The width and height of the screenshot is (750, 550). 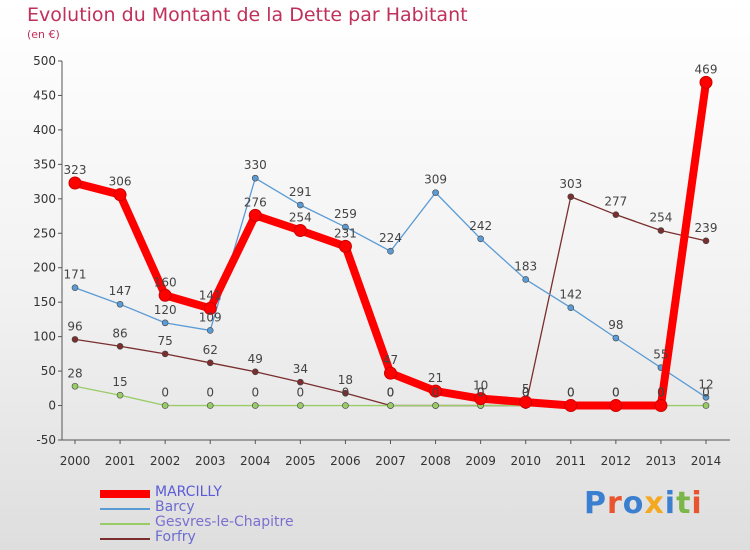 I want to click on data-label: 276, so click(x=255, y=202).